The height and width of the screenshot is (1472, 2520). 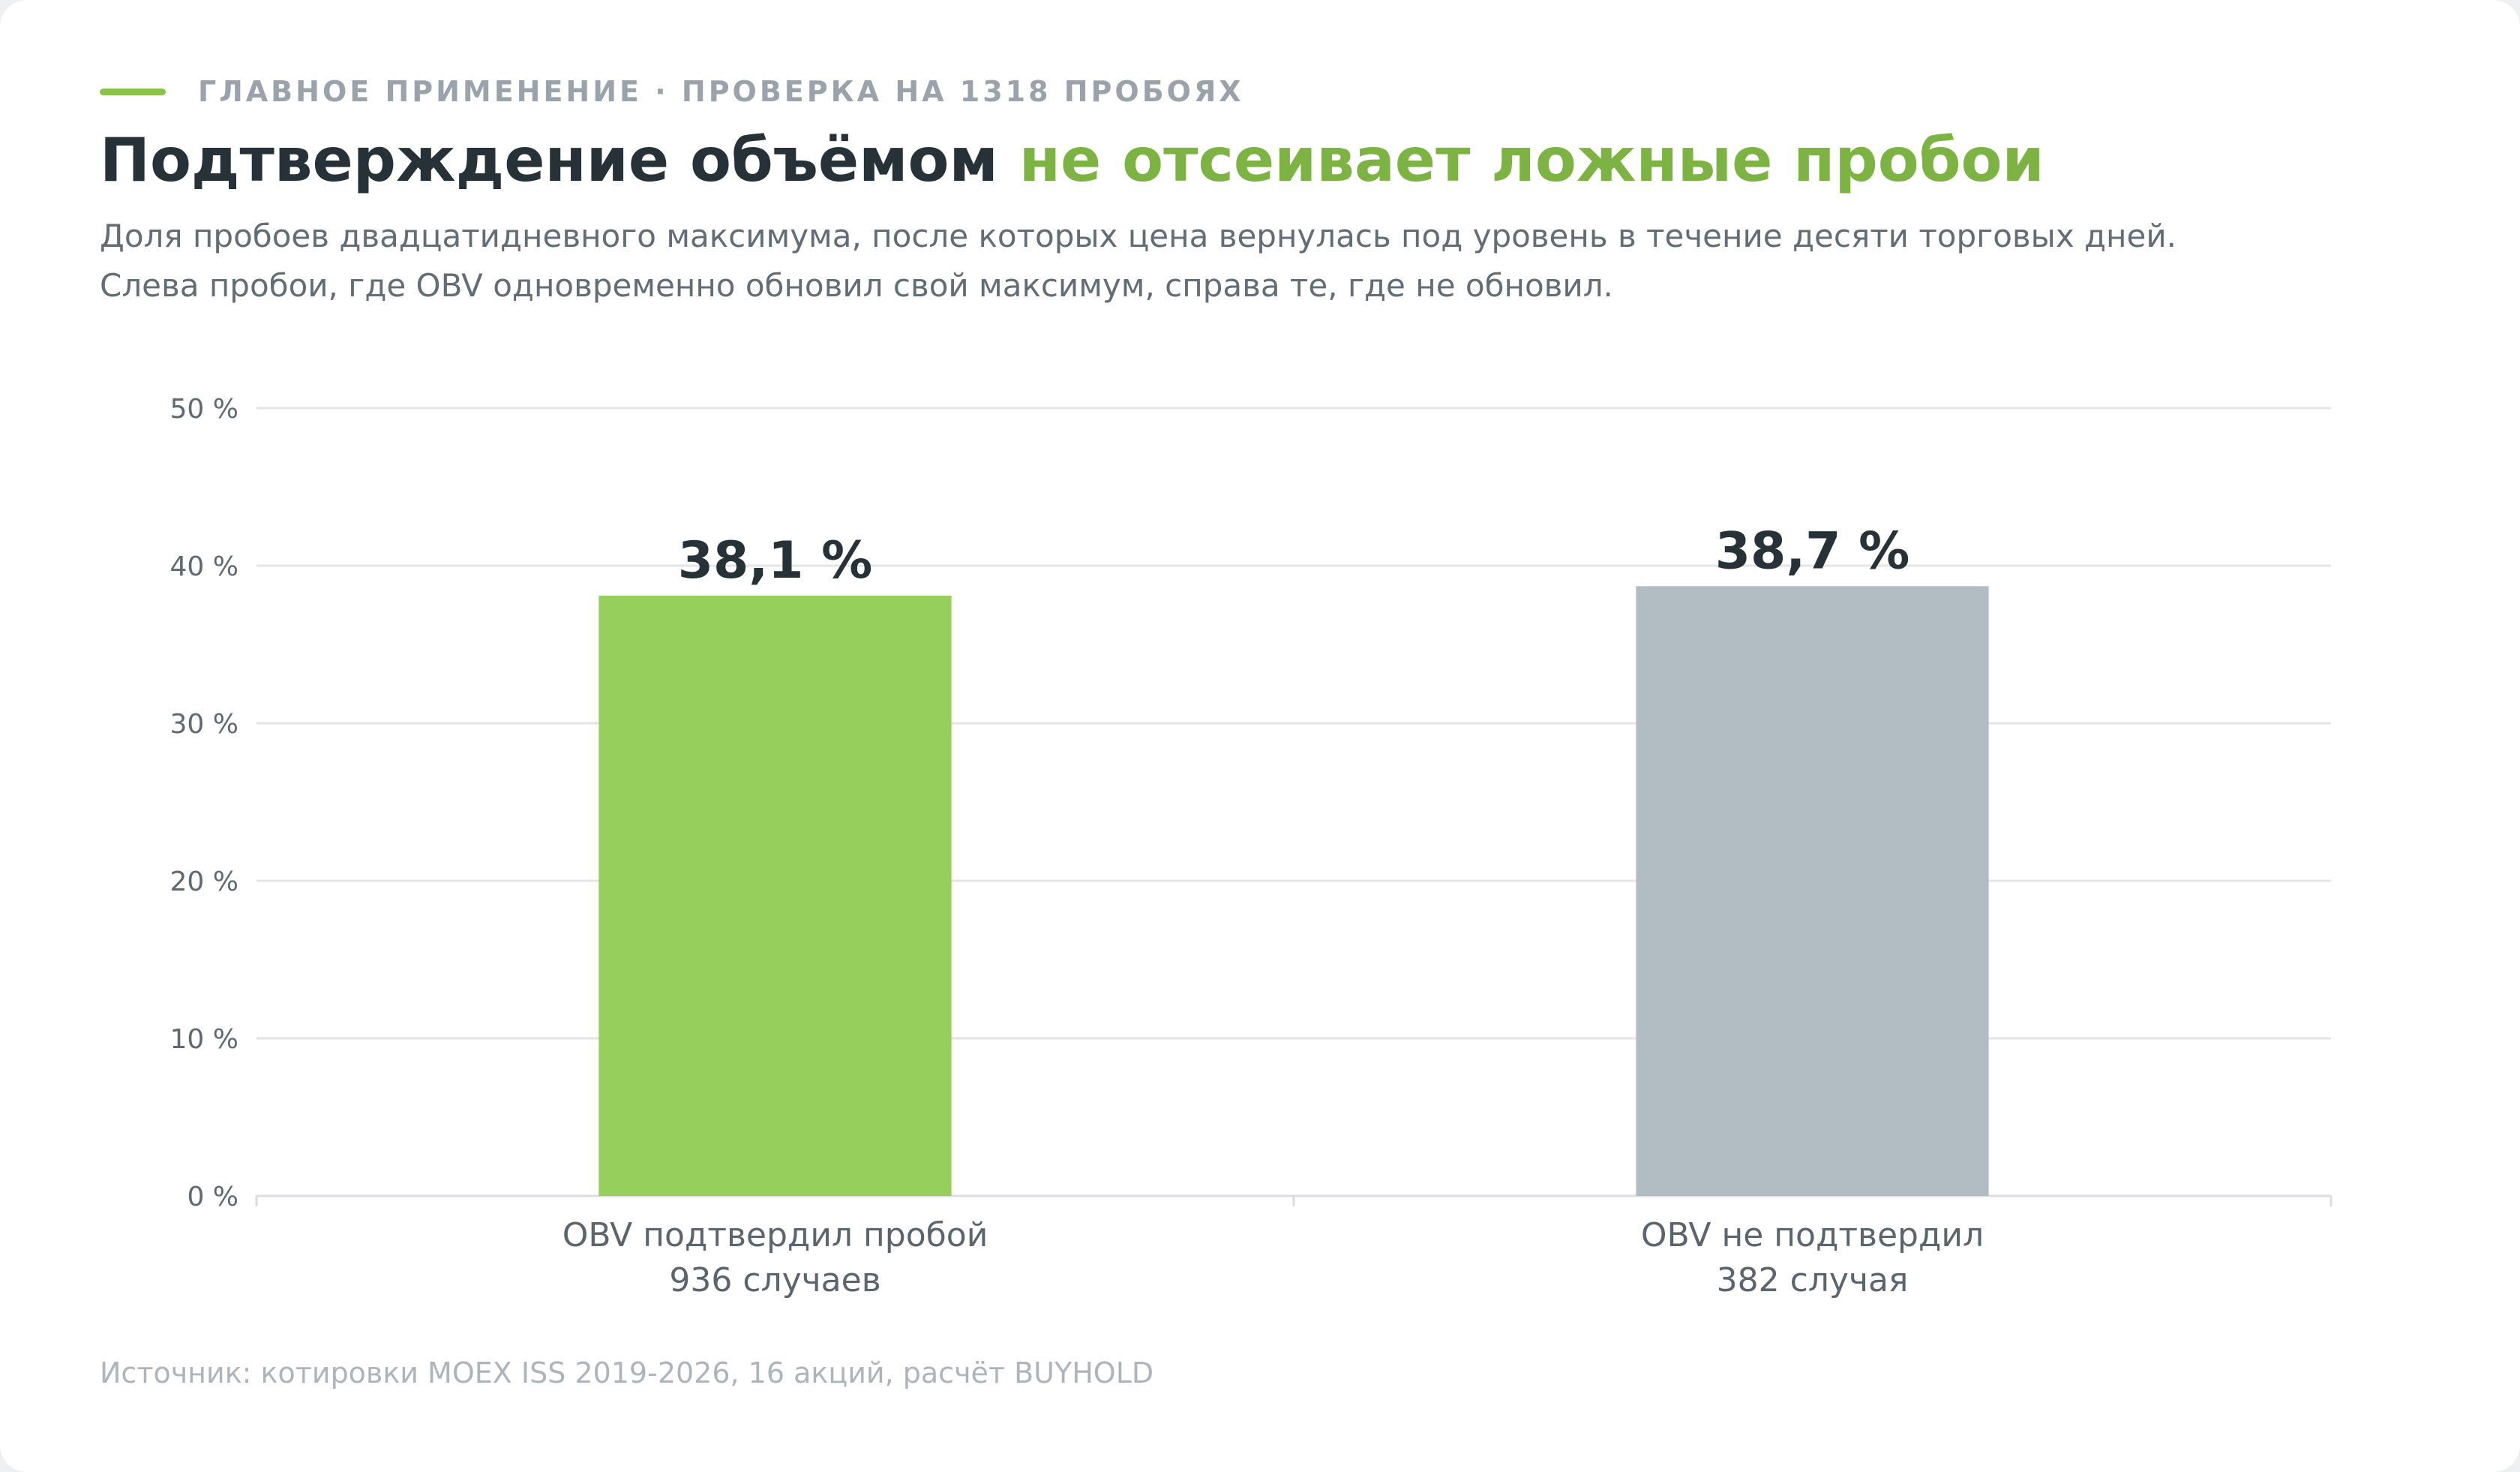 What do you see at coordinates (212, 1197) in the screenshot?
I see `y-tick-label: 0 %` at bounding box center [212, 1197].